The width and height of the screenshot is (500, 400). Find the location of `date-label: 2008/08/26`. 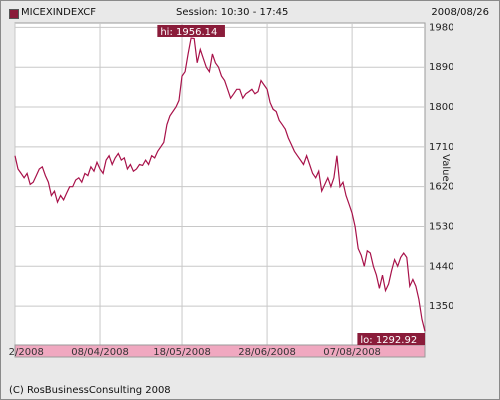

date-label: 2008/08/26 is located at coordinates (460, 12).